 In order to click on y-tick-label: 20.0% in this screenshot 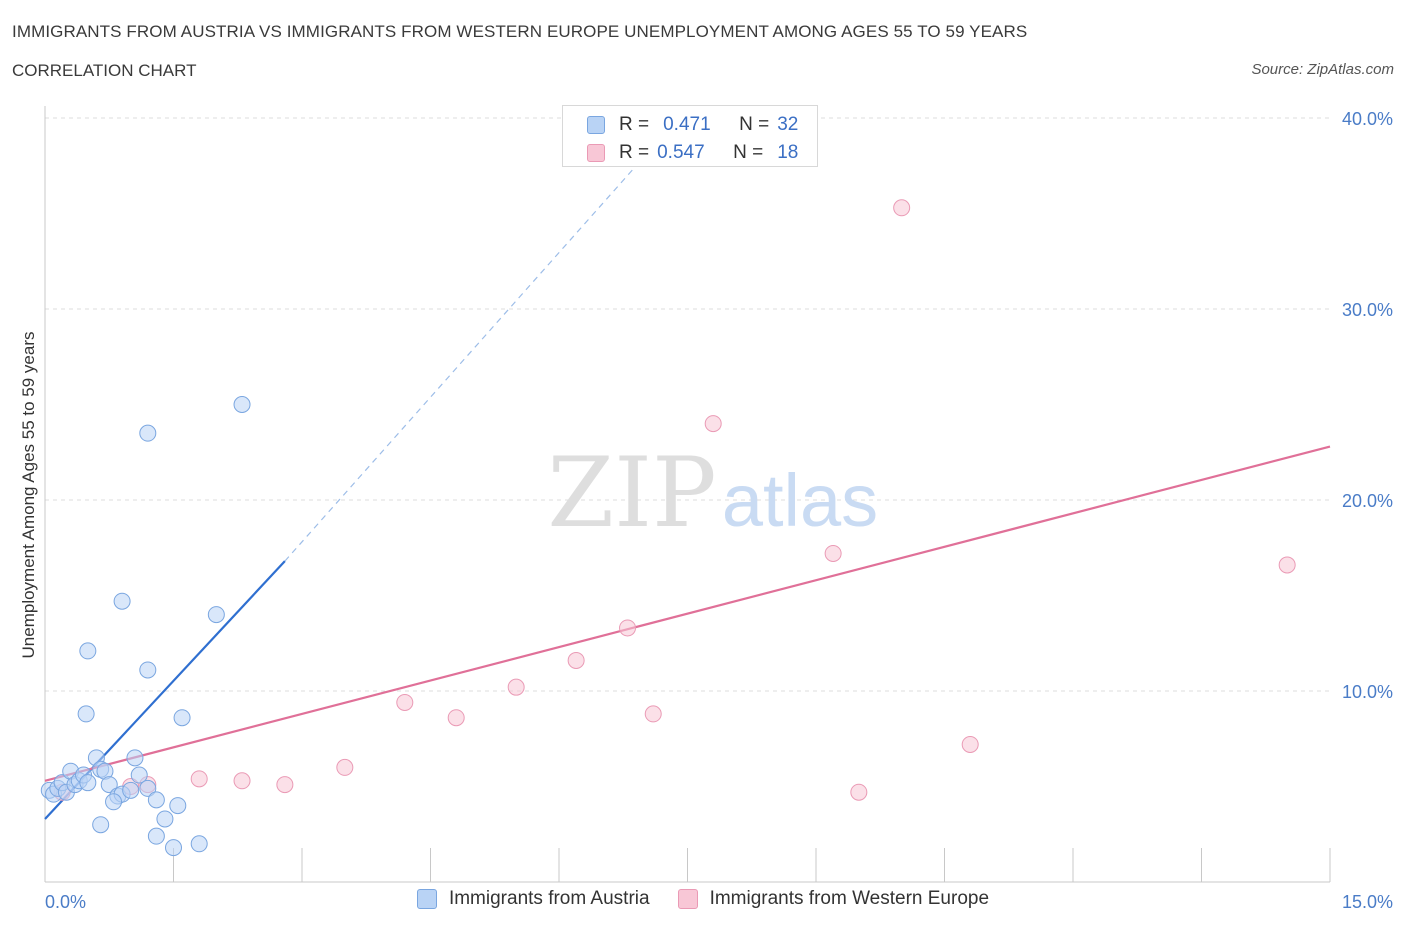, I will do `click(1367, 501)`.